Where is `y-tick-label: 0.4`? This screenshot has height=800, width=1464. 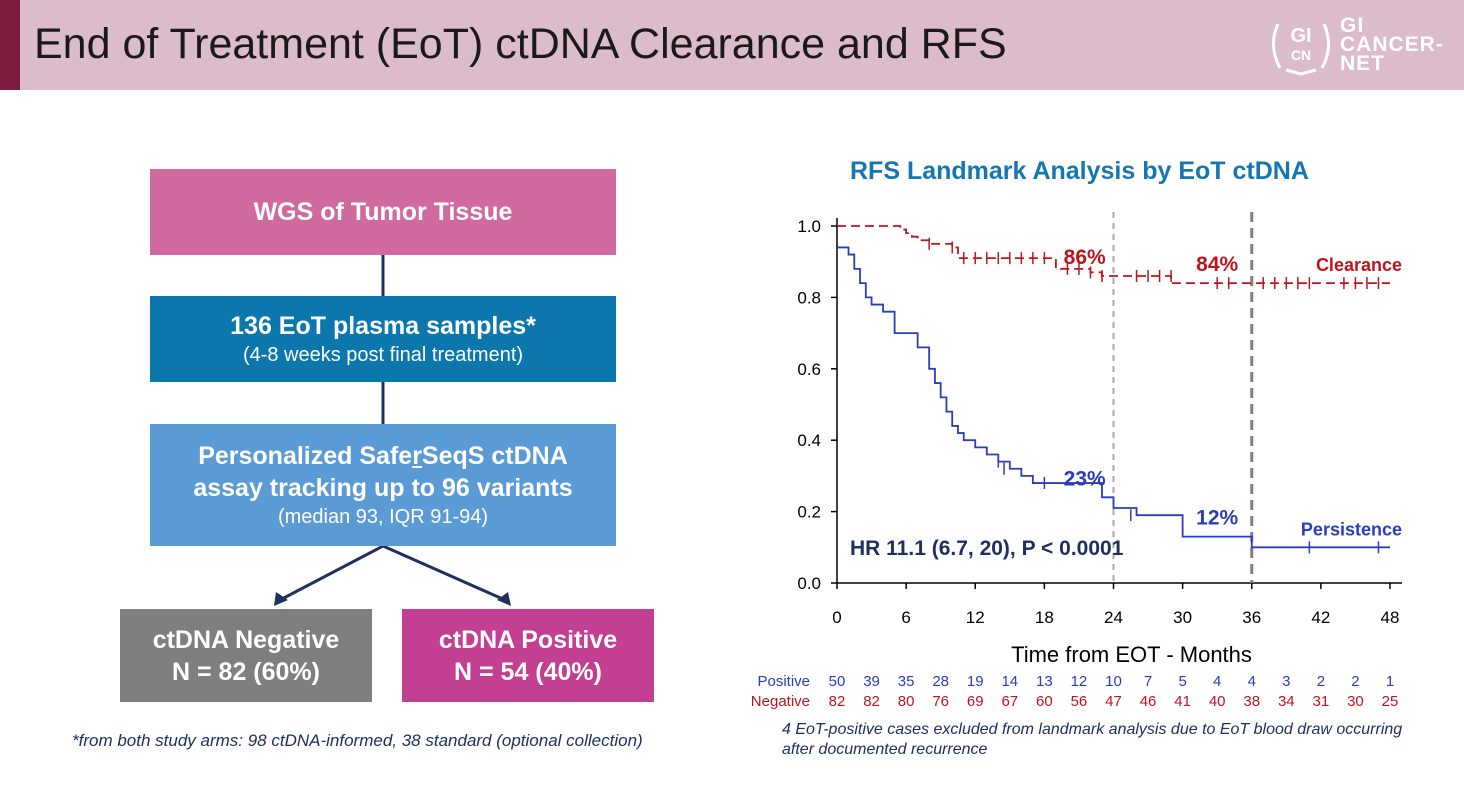
y-tick-label: 0.4 is located at coordinates (809, 440).